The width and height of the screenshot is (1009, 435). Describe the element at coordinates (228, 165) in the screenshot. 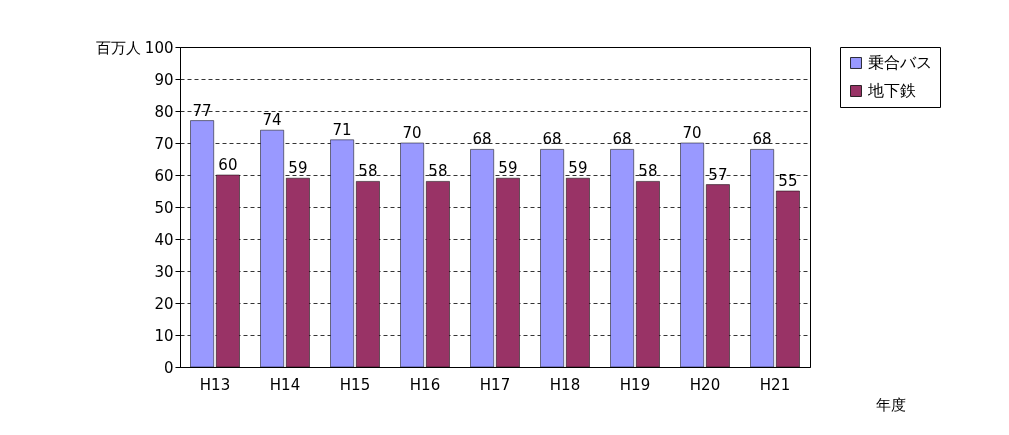

I see `data-label: 60` at that location.